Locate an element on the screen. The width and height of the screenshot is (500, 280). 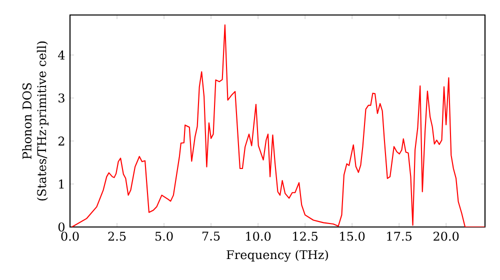
x-tick-label: 12.5 is located at coordinates (305, 236).